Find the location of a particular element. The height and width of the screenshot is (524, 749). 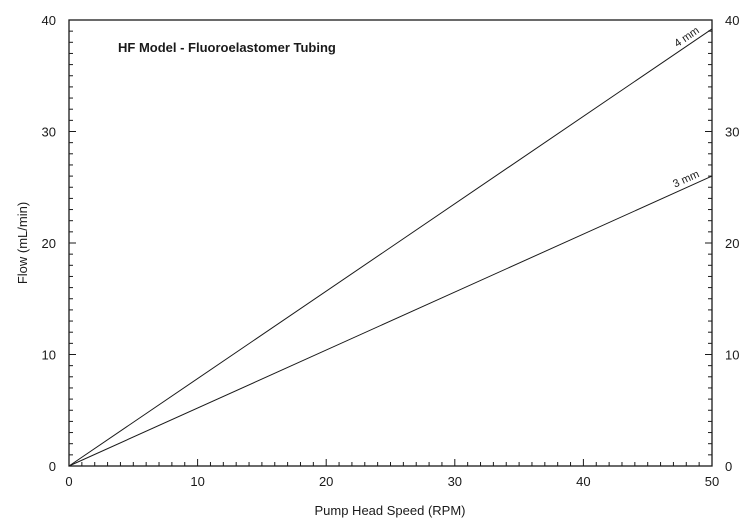

x-tick-label: 10 is located at coordinates (197, 481).